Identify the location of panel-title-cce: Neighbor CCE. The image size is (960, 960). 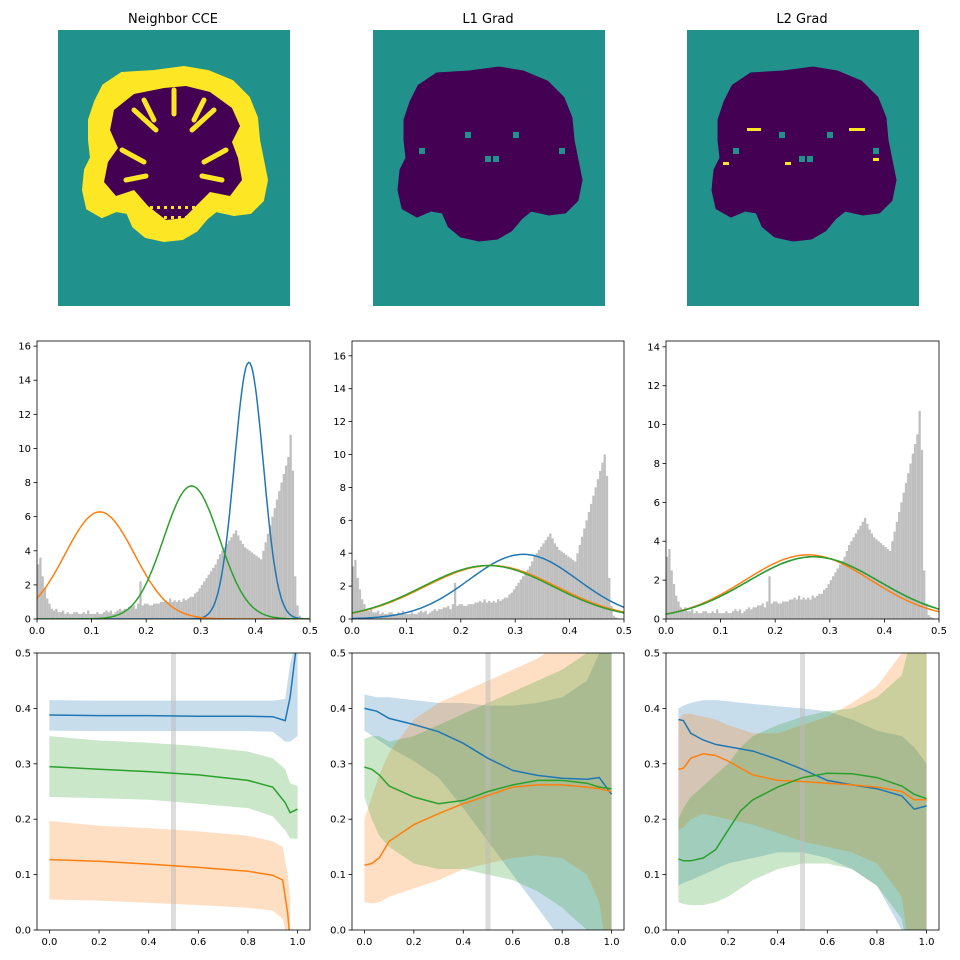
(173, 19).